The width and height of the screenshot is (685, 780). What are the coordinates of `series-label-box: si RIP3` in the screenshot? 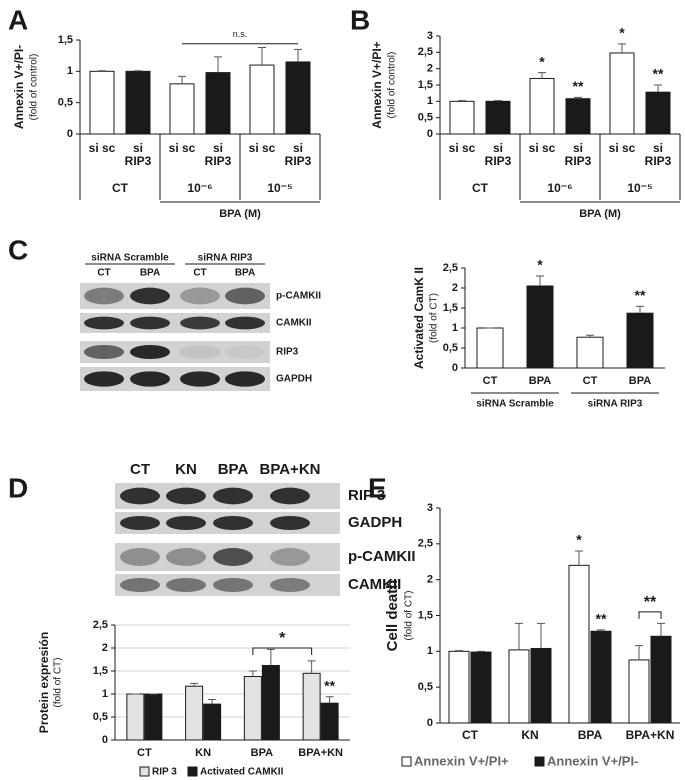 It's located at (298, 155).